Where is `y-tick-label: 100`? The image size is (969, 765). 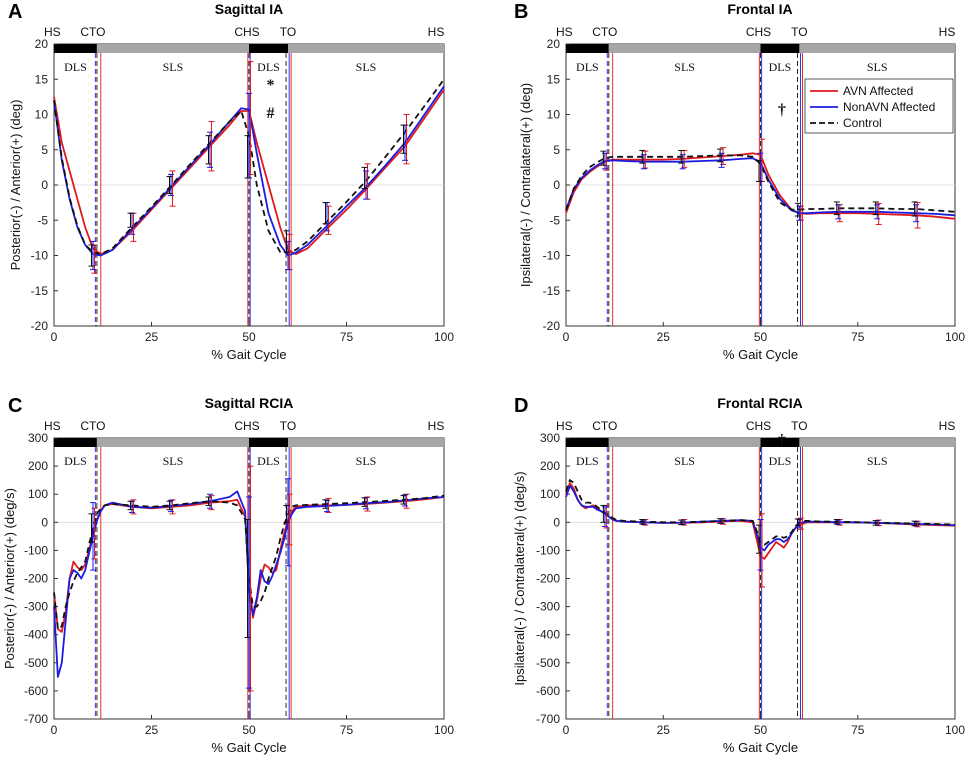
y-tick-label: 100 is located at coordinates (550, 494).